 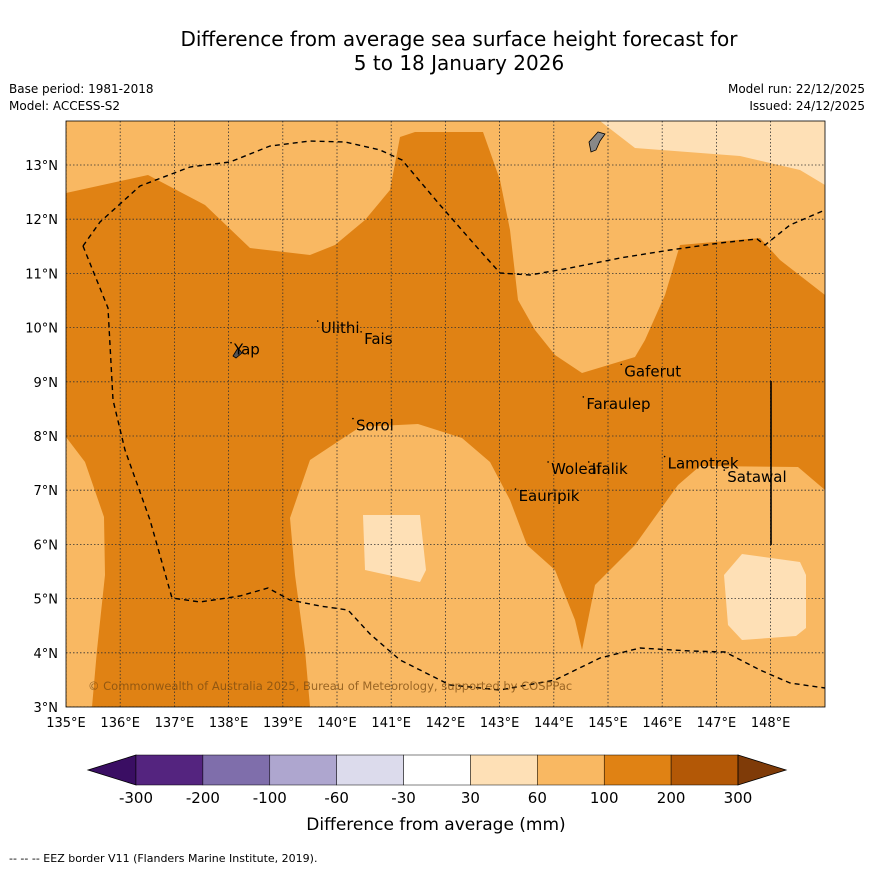 I want to click on place-label: Woleai, so click(x=576, y=469).